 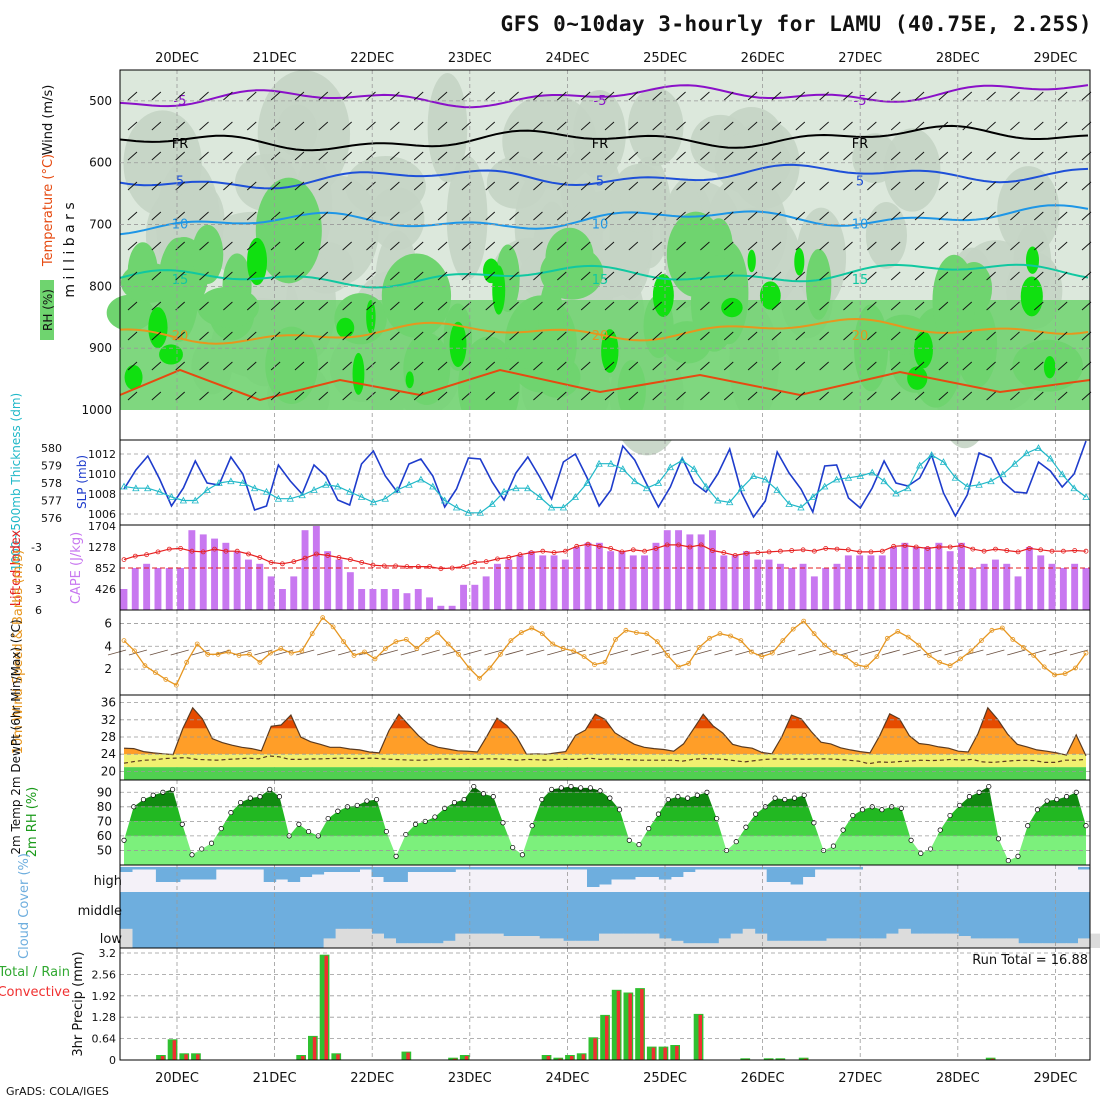 I want to click on pressure-axis-label: m i l l i b a r s, so click(x=70, y=249).